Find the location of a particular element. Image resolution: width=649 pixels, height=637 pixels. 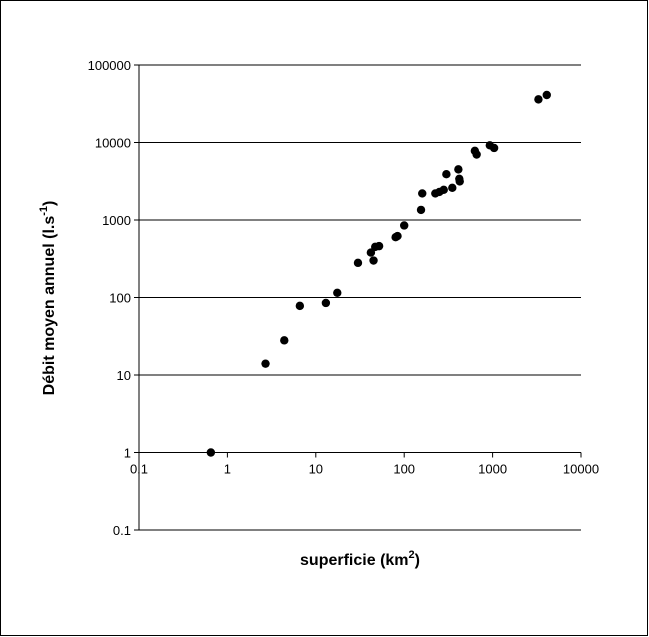

x-axis-title-sup: 2 is located at coordinates (412, 555).